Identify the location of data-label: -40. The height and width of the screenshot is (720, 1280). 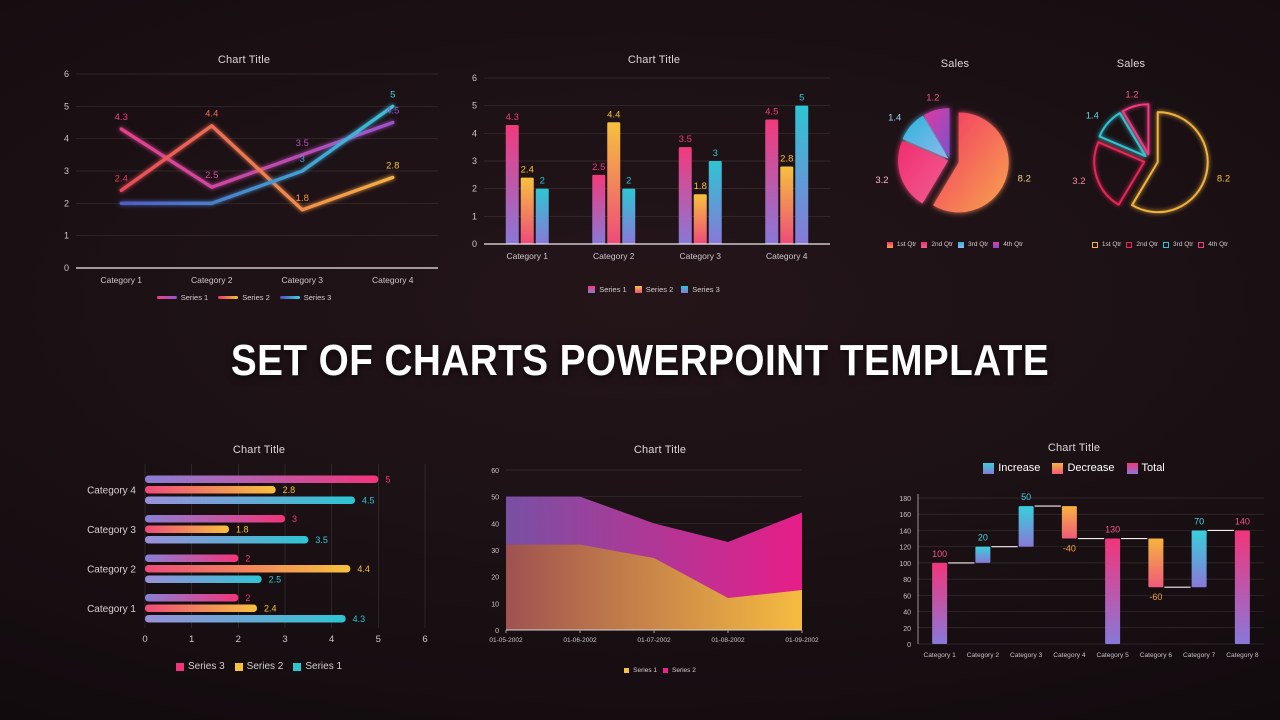
(1069, 549).